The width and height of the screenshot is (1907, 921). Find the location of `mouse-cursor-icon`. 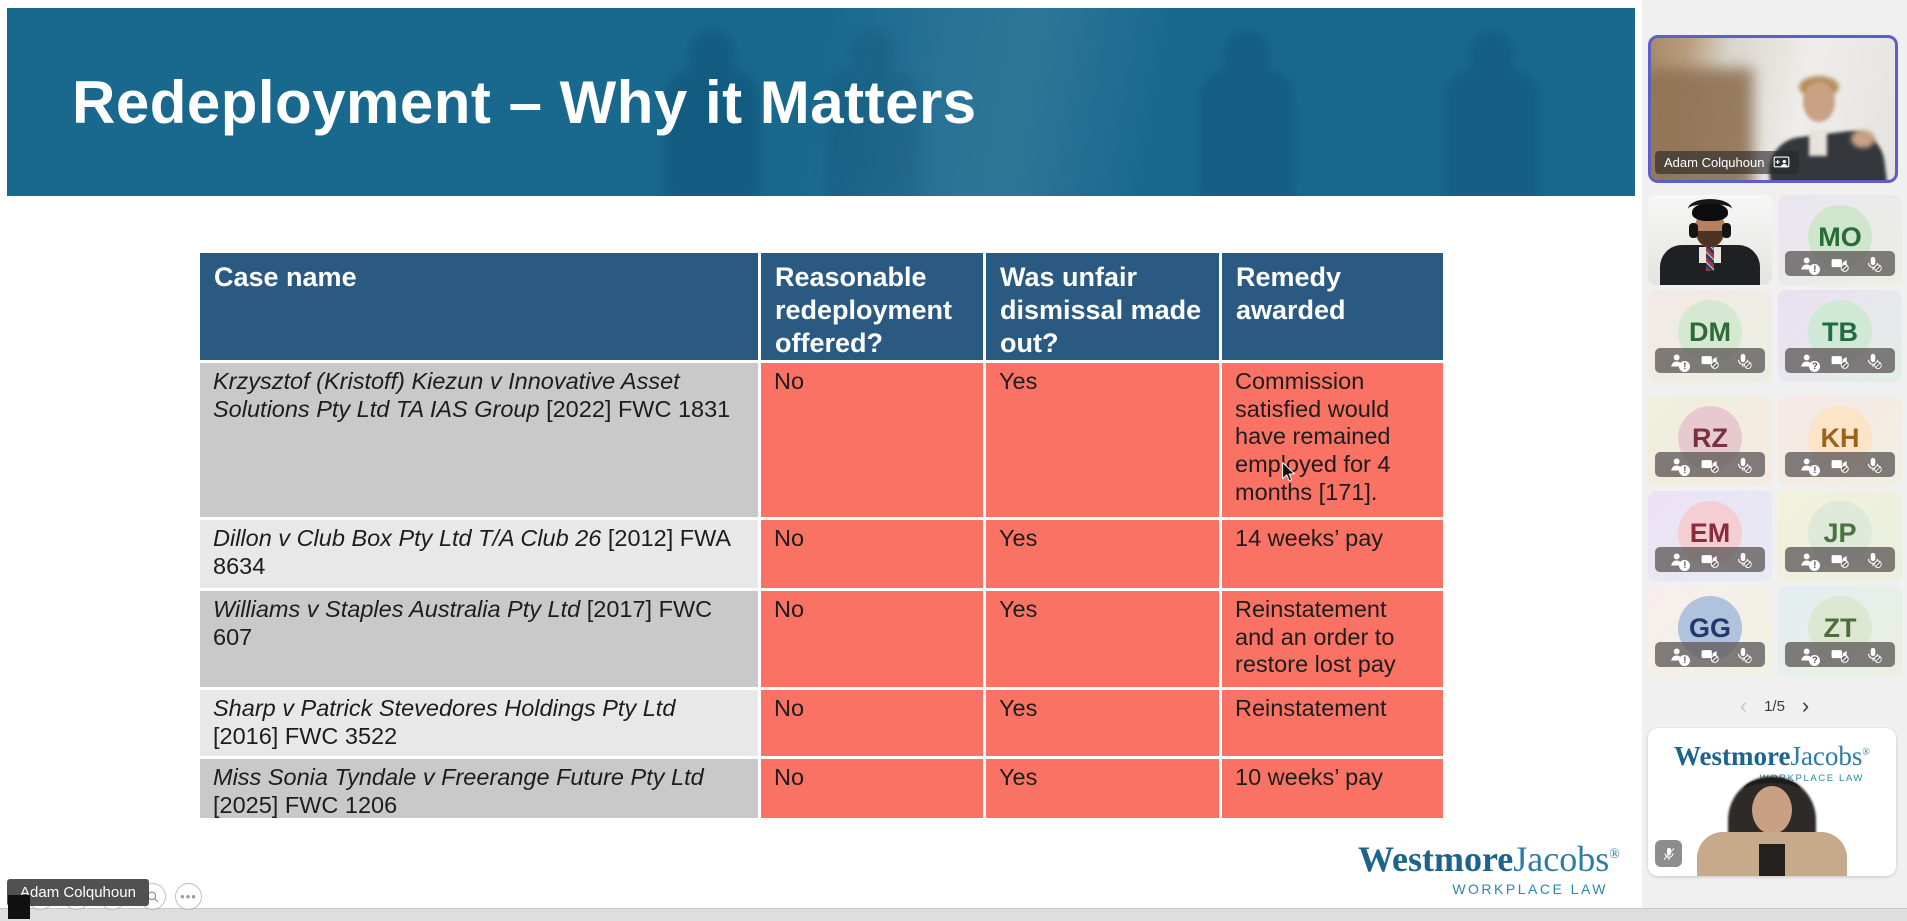

mouse-cursor-icon is located at coordinates (1289, 472).